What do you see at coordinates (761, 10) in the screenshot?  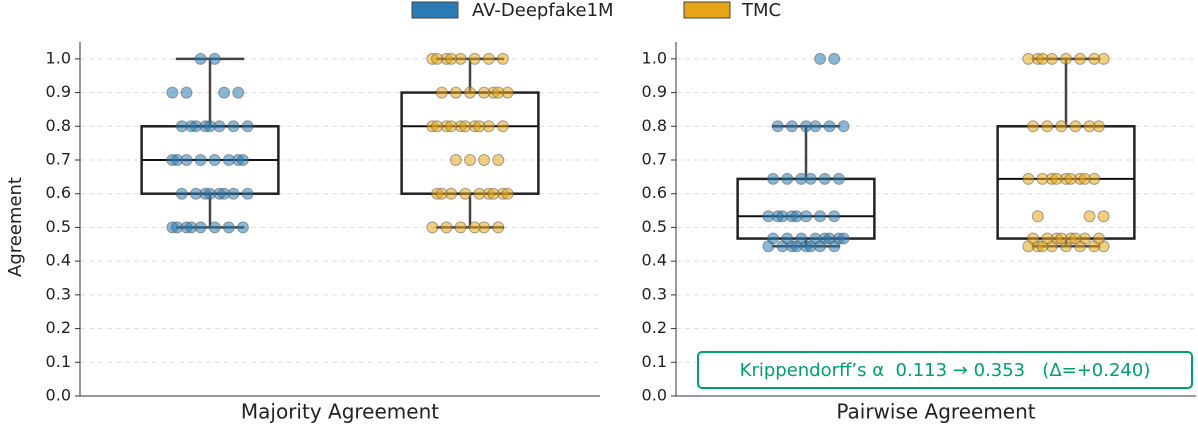 I see `legend-label: TMC` at bounding box center [761, 10].